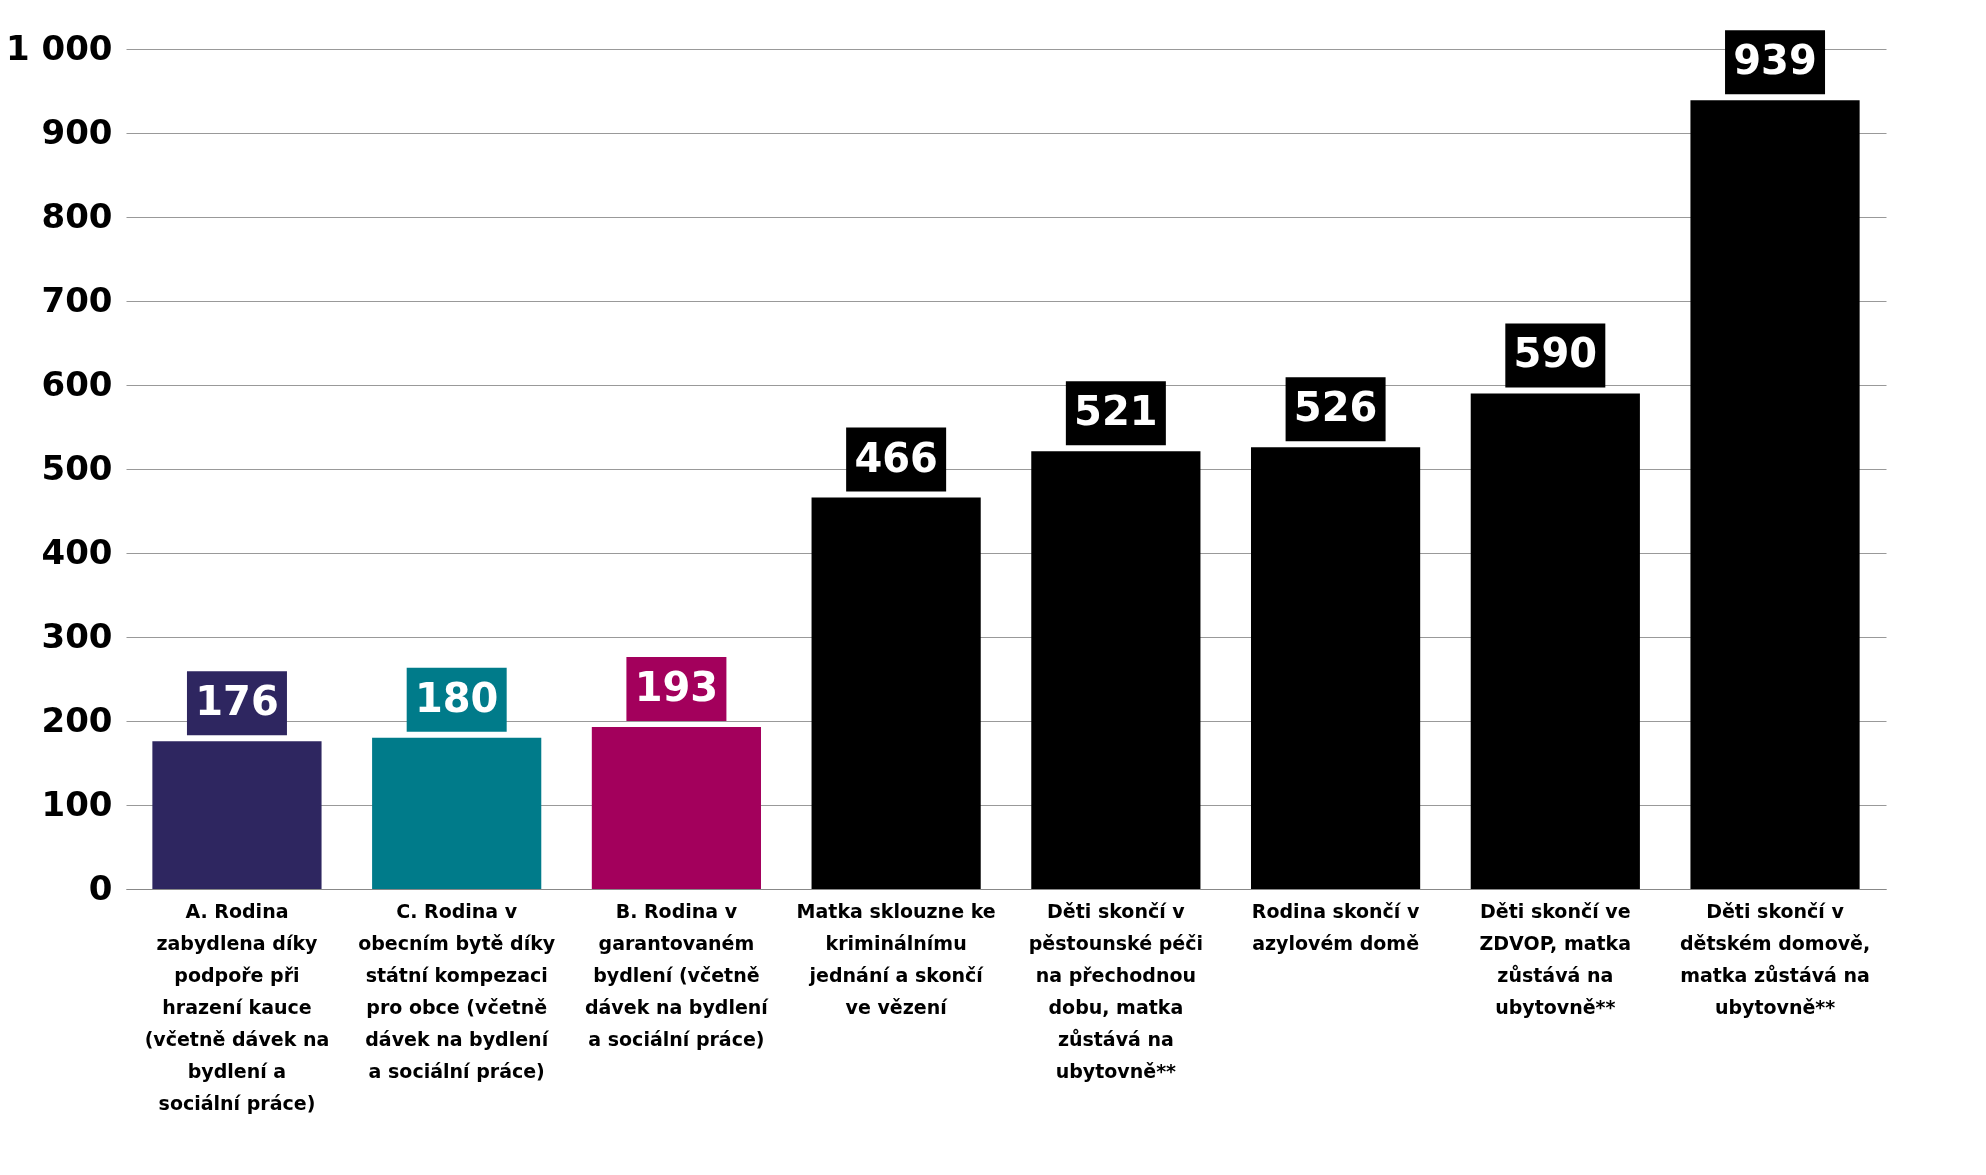 The width and height of the screenshot is (1986, 1175). Describe the element at coordinates (677, 975) in the screenshot. I see `x-tick-label: B. Rodina v garantovaném bydlení (včetně dávek na bydlení a sociální práce)` at that location.